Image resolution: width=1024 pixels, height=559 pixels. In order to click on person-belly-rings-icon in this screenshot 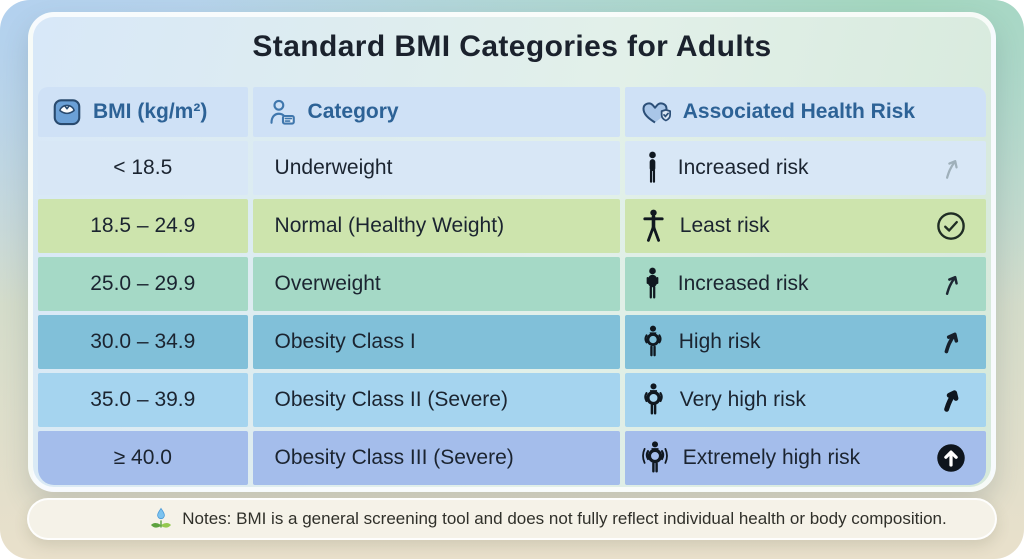, I will do `click(655, 458)`.